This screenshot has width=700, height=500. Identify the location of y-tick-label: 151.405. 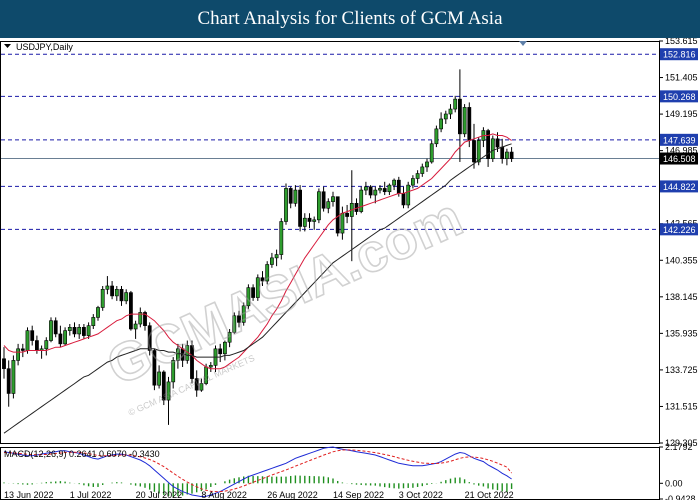
(681, 78).